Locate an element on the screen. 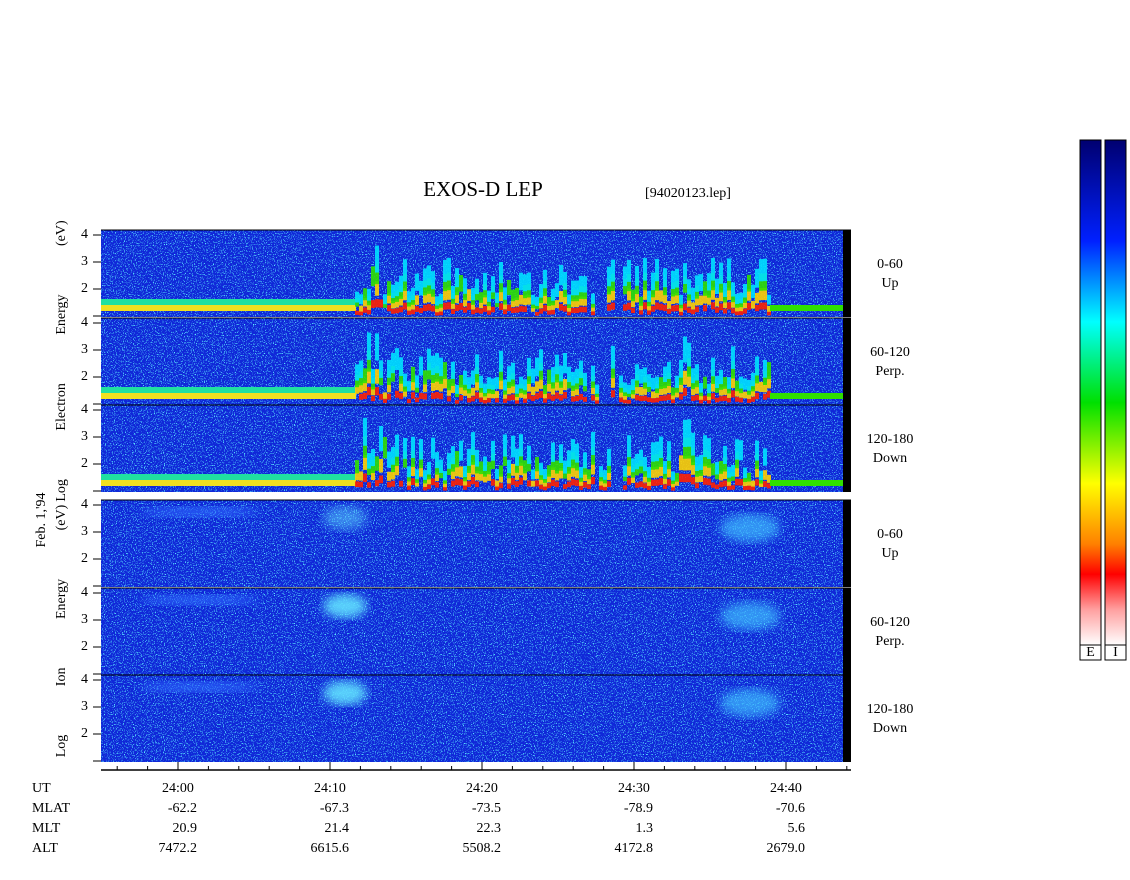  row-name: MLAT is located at coordinates (51, 808).